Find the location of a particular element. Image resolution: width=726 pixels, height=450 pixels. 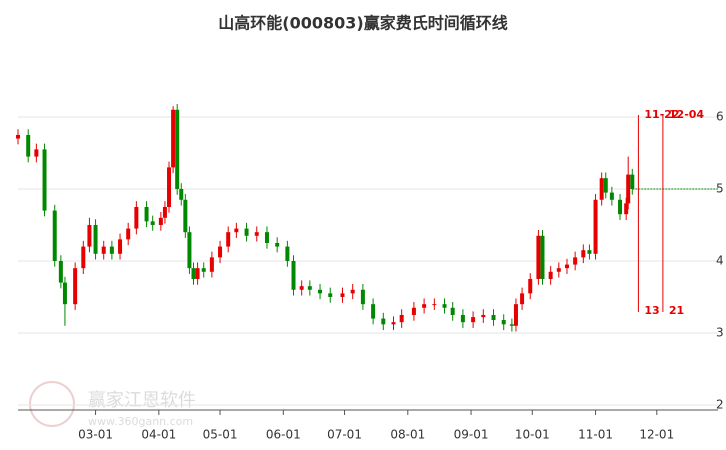

y-tick-label: 4 is located at coordinates (720, 260).